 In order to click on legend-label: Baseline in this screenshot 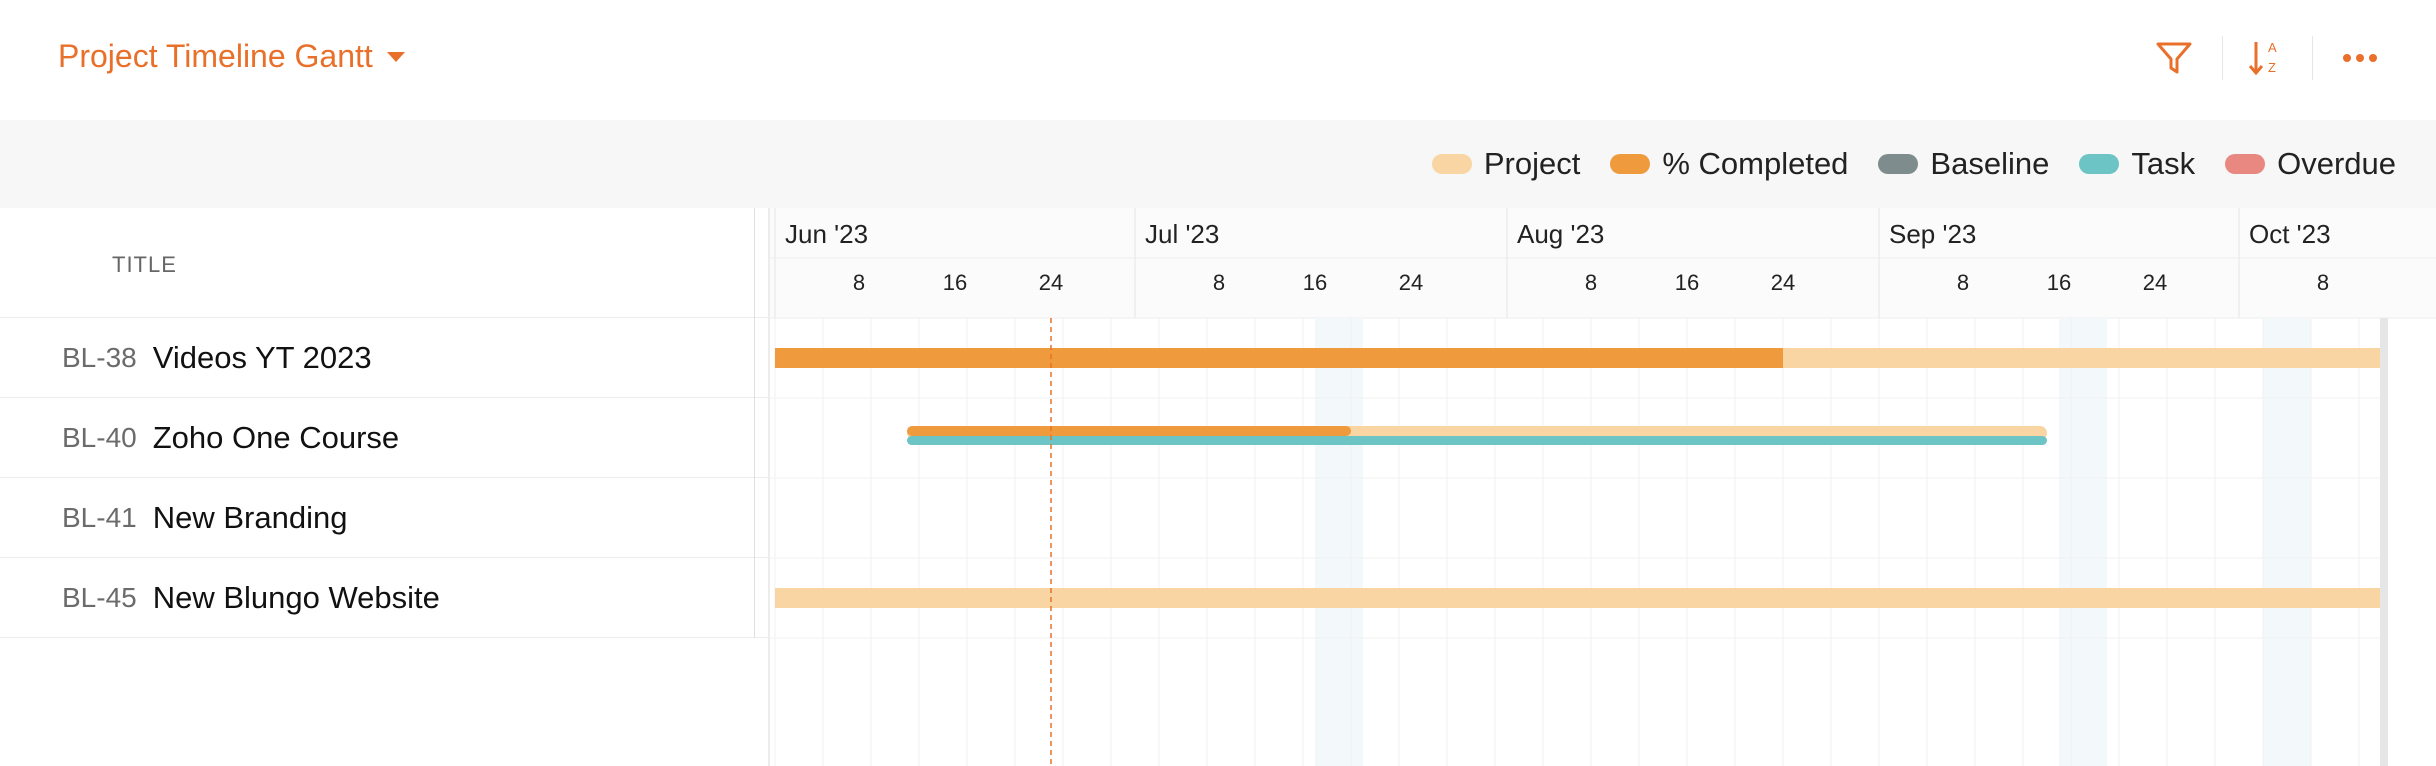, I will do `click(1990, 163)`.